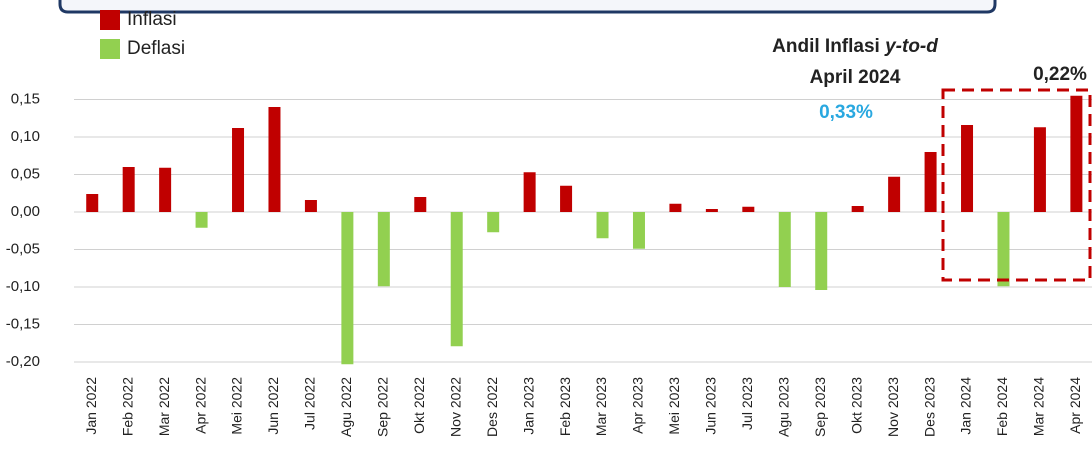 This screenshot has width=1092, height=470. What do you see at coordinates (23, 286) in the screenshot?
I see `y-tick-label: -0,10` at bounding box center [23, 286].